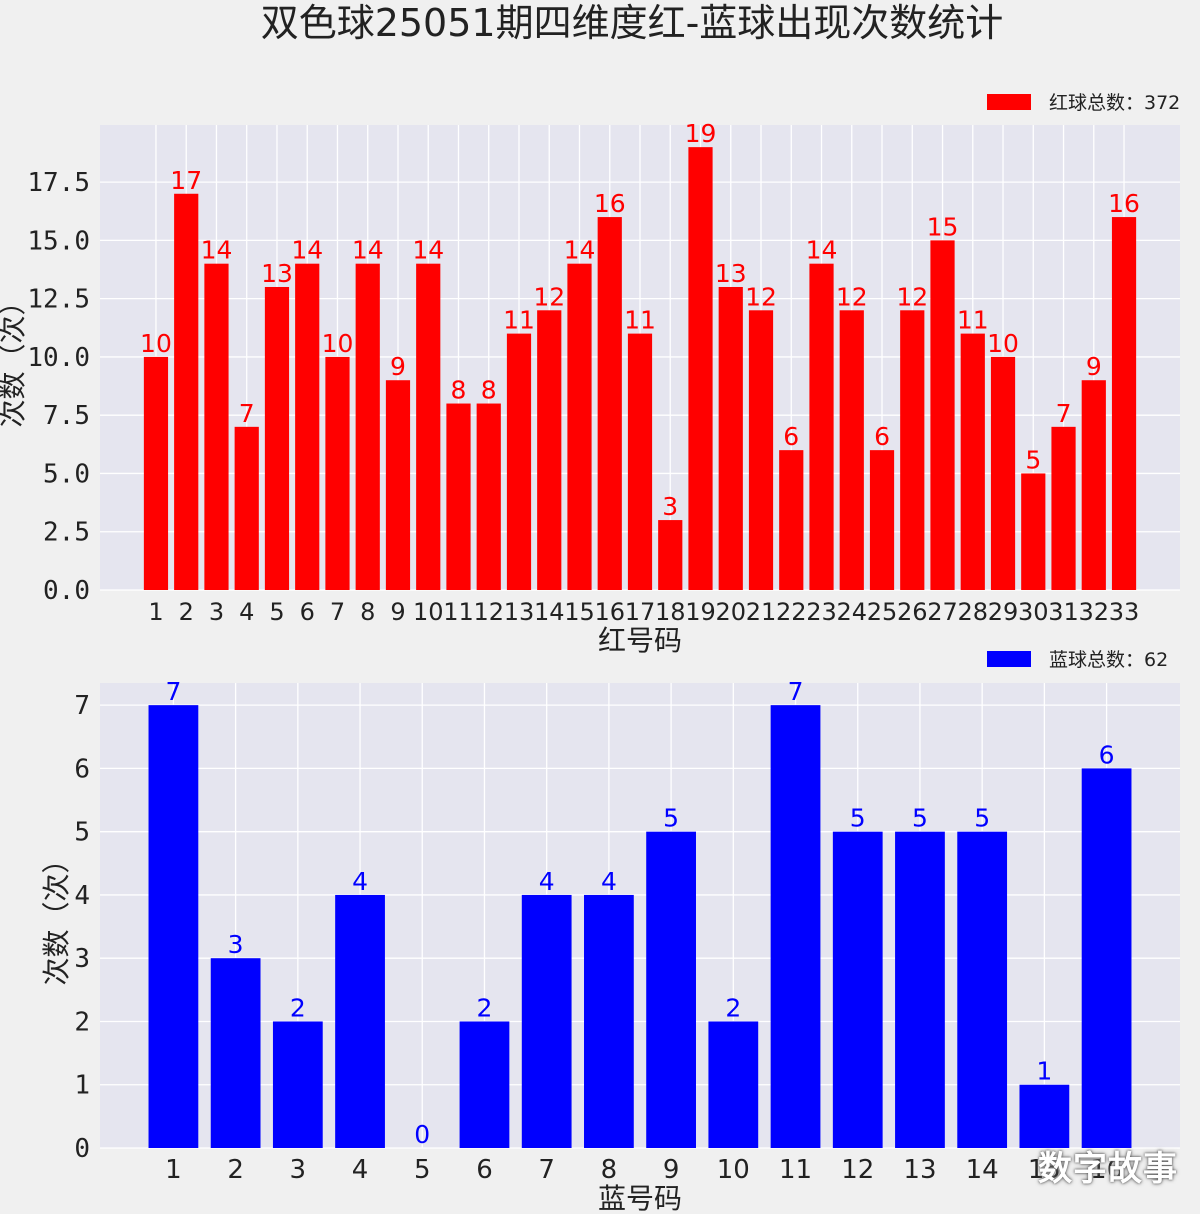 This screenshot has width=1200, height=1214. Describe the element at coordinates (485, 1007) in the screenshot. I see `value-label-blue-6: 2` at that location.